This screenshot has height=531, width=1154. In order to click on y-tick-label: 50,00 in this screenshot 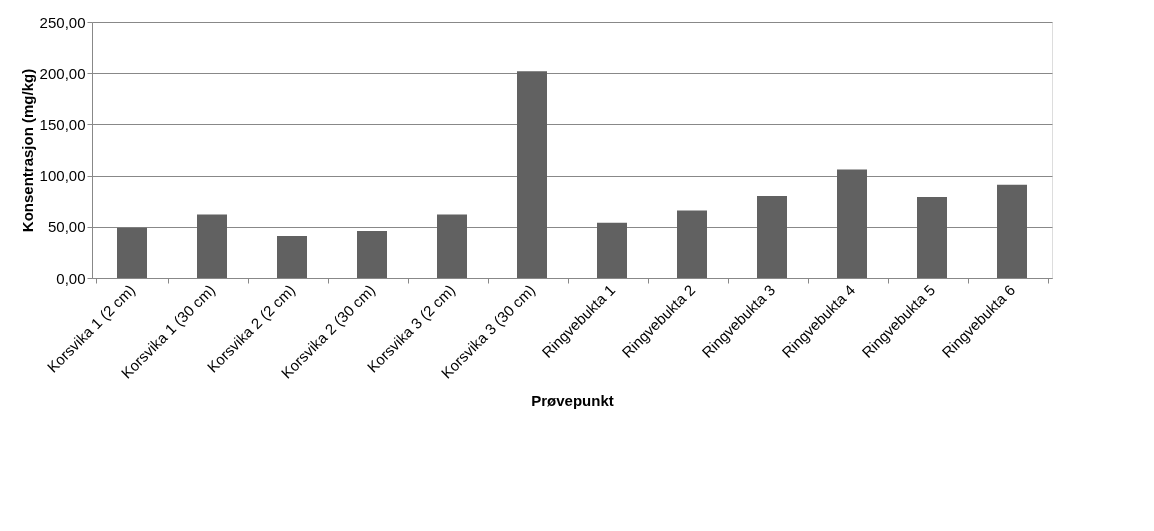, I will do `click(66, 227)`.